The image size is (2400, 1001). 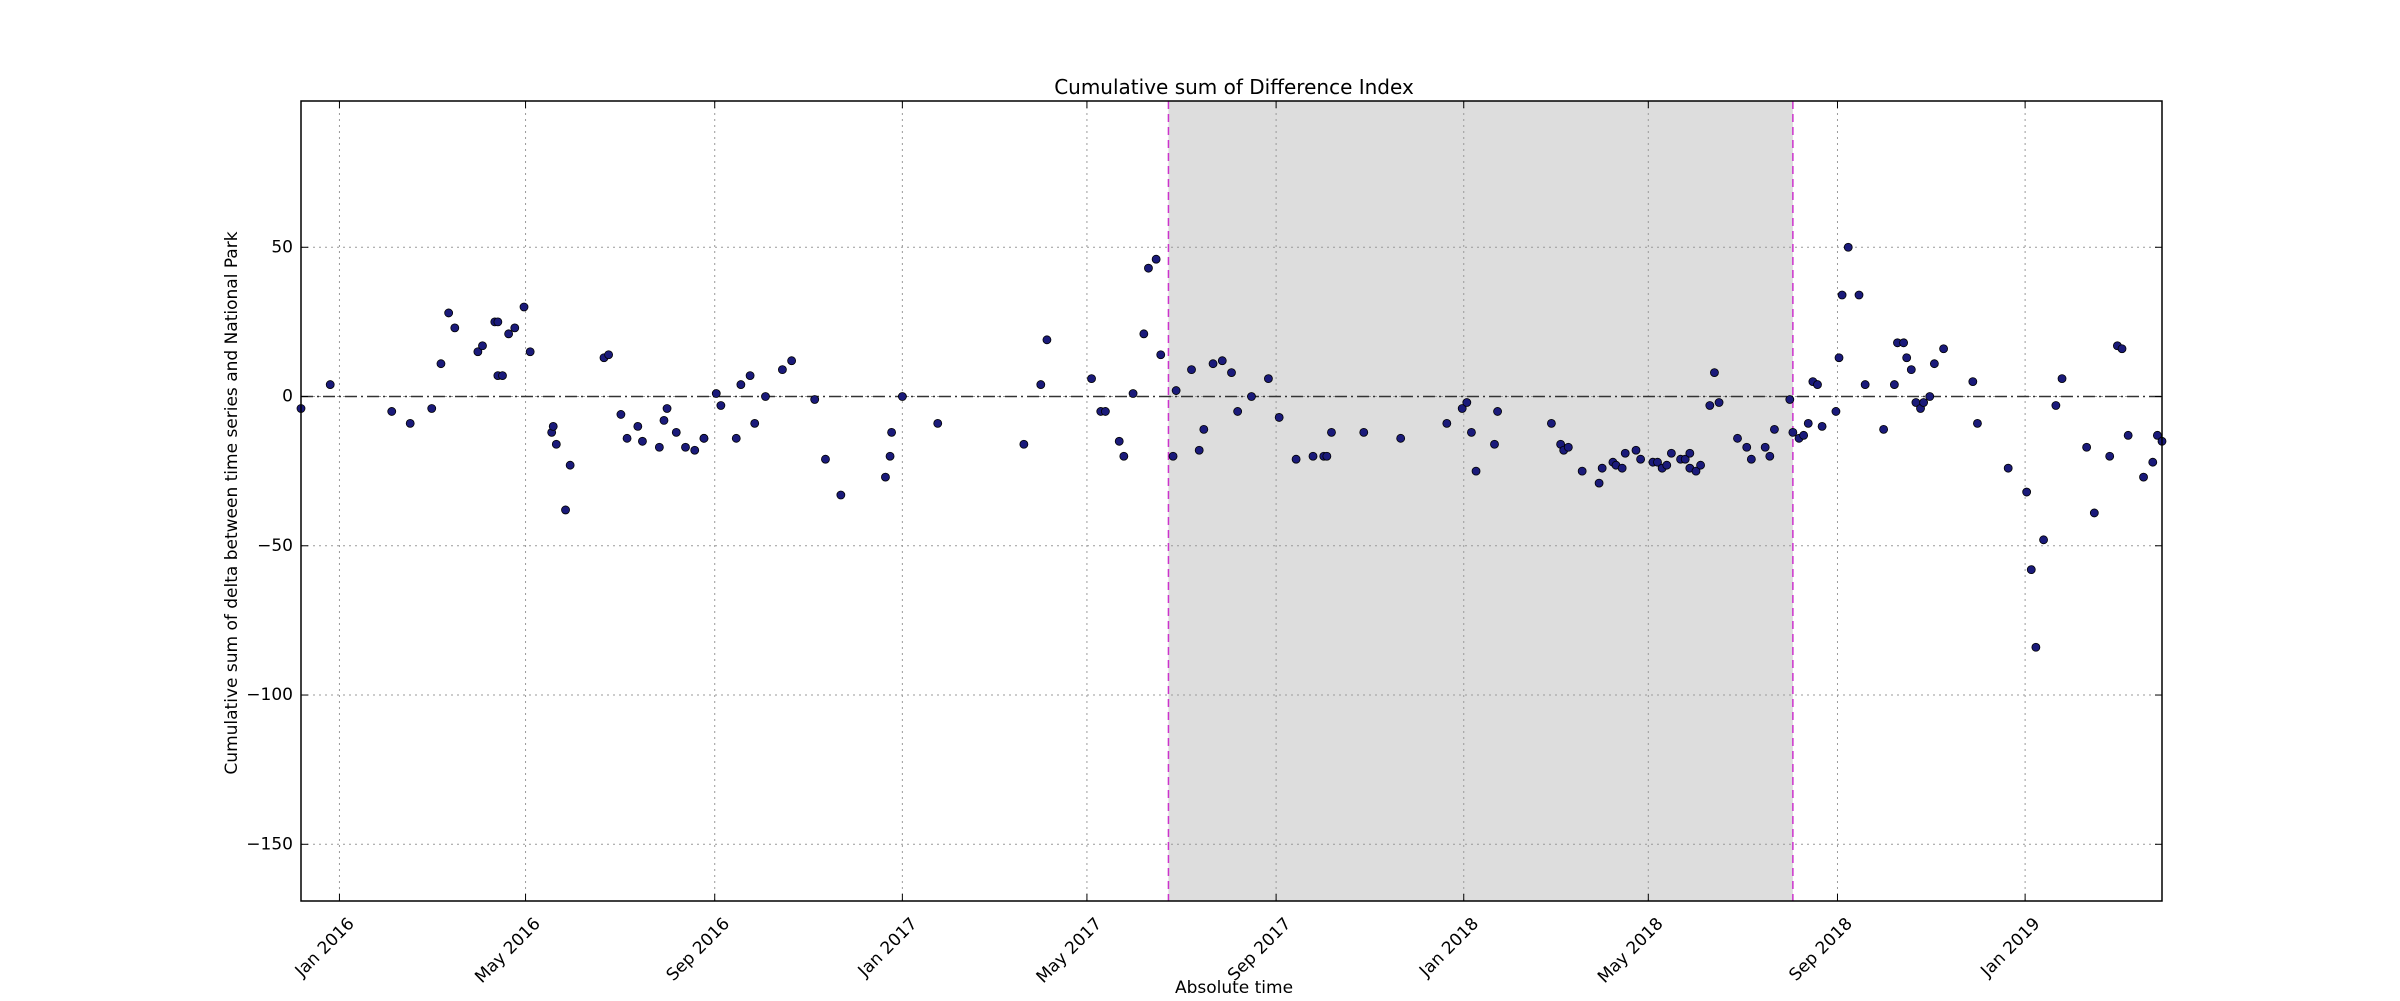 What do you see at coordinates (1234, 988) in the screenshot?
I see `x-axis-title: Absolute time` at bounding box center [1234, 988].